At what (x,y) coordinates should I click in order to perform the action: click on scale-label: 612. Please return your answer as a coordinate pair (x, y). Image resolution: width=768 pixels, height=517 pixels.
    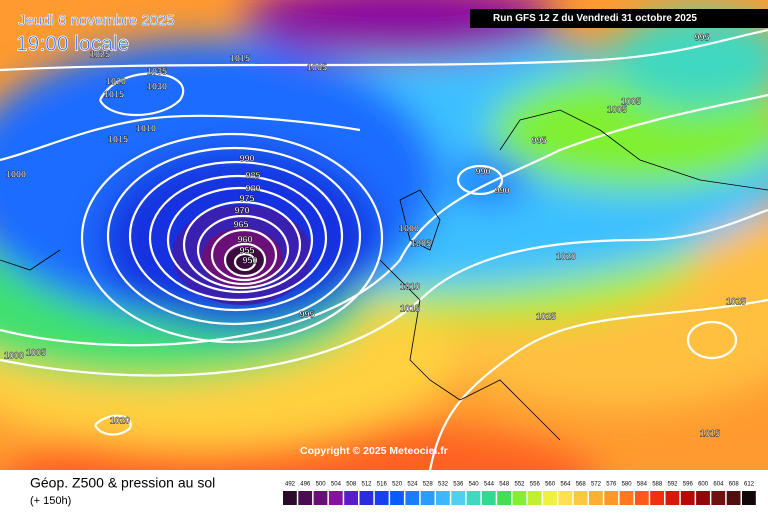
    Looking at the image, I should click on (749, 485).